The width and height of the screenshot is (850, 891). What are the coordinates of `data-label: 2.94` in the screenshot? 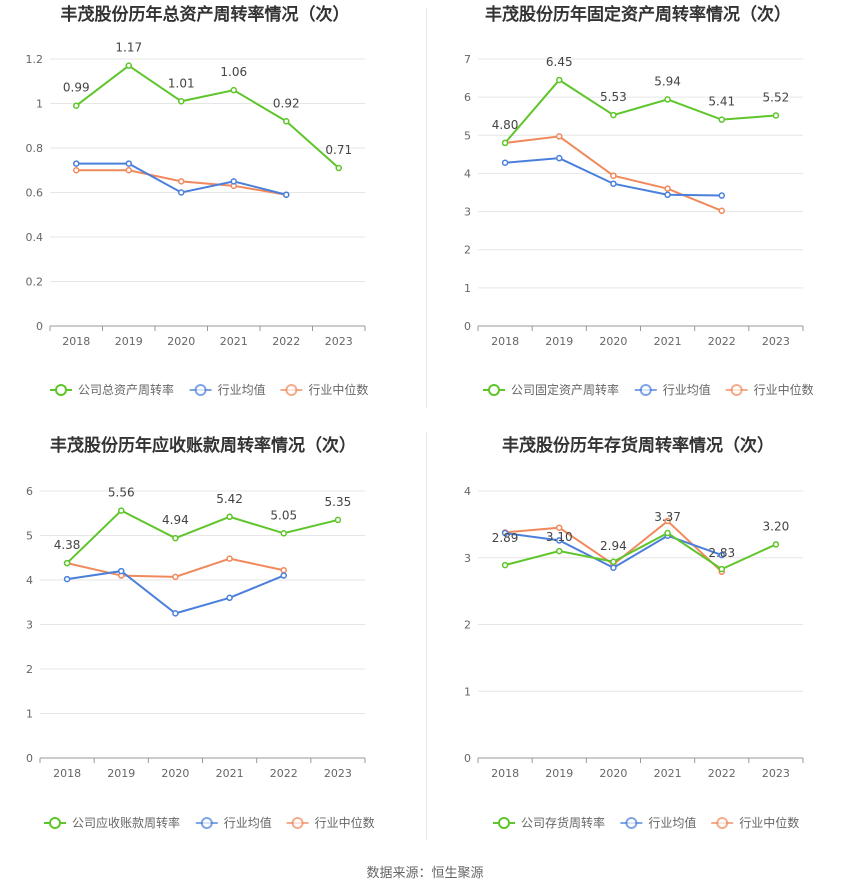 It's located at (613, 546).